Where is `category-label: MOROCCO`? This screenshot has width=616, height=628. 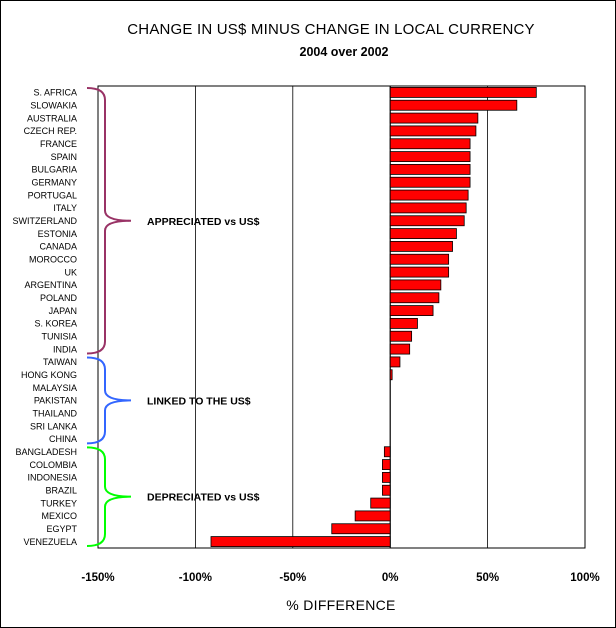
category-label: MOROCCO is located at coordinates (53, 259).